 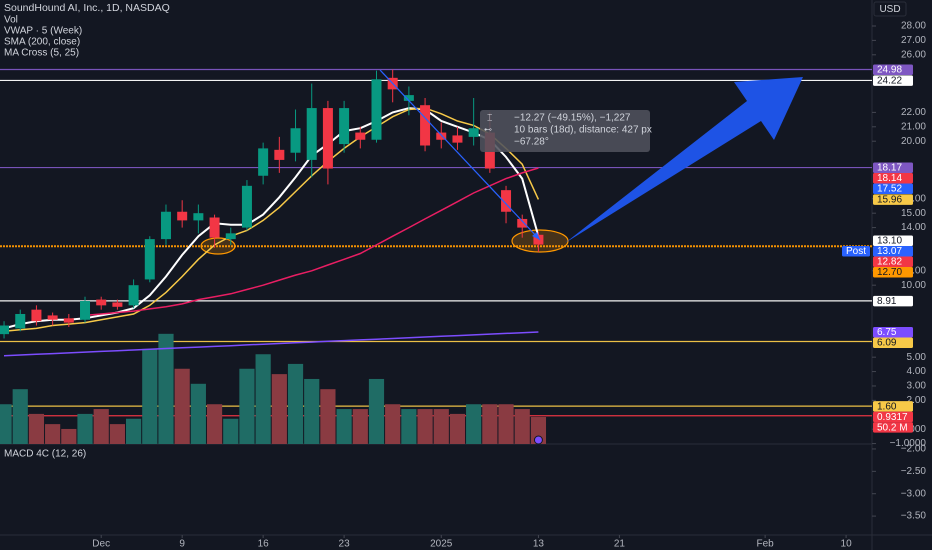 I want to click on price-badge-label: 12.70, so click(x=889, y=272).